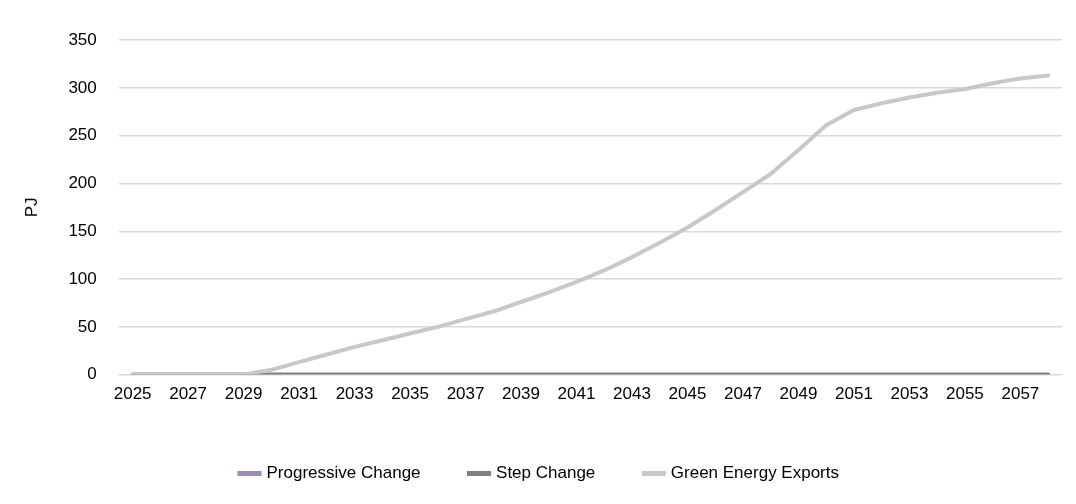 The height and width of the screenshot is (504, 1076). What do you see at coordinates (82, 39) in the screenshot?
I see `y-tick-label: 350` at bounding box center [82, 39].